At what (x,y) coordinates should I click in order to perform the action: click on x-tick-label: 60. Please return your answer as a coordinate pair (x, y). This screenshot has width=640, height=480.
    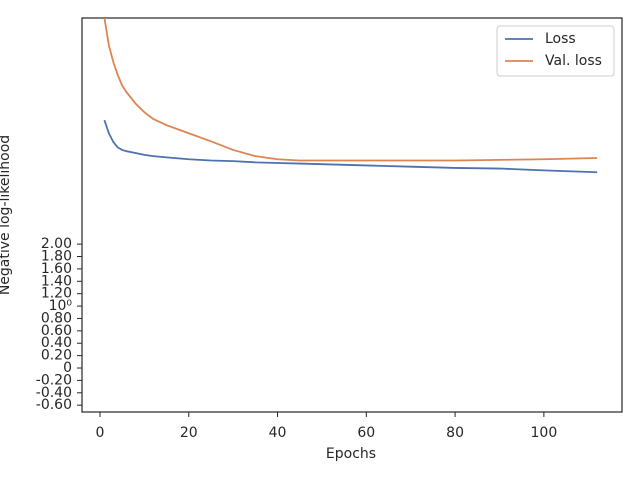
    Looking at the image, I should click on (366, 433).